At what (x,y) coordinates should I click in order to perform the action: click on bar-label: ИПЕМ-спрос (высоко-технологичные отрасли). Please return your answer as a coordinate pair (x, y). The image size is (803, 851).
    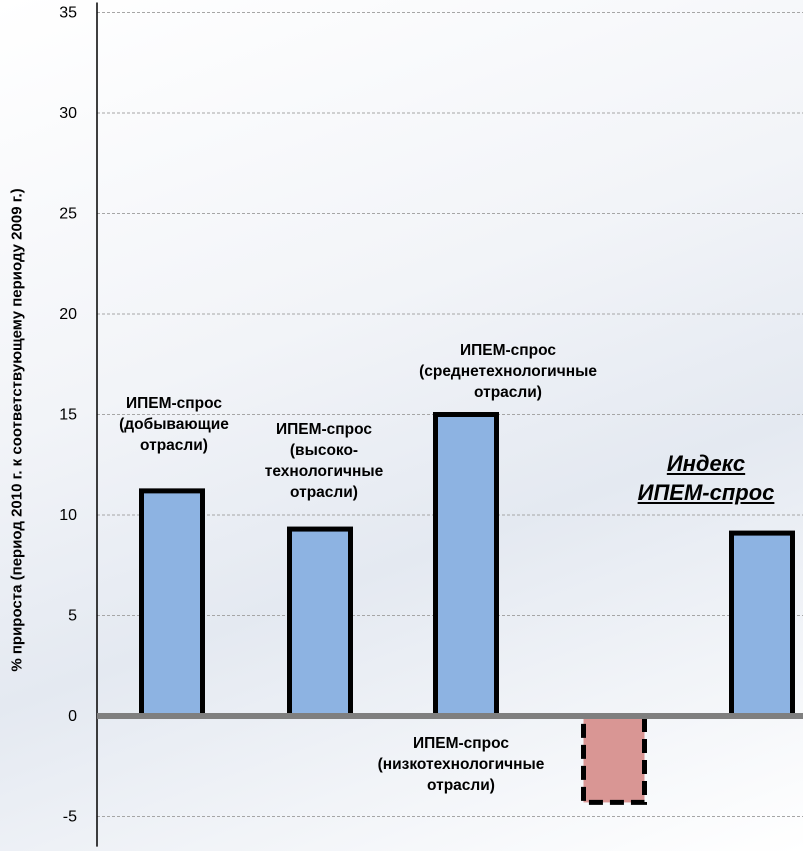
    Looking at the image, I should click on (324, 461).